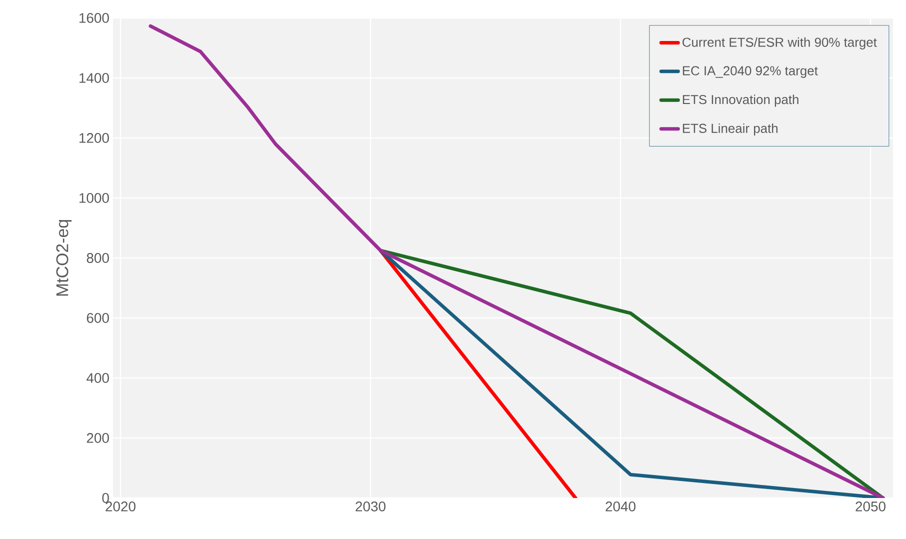 This screenshot has height=539, width=906. What do you see at coordinates (371, 507) in the screenshot?
I see `x-tick-label: 2030` at bounding box center [371, 507].